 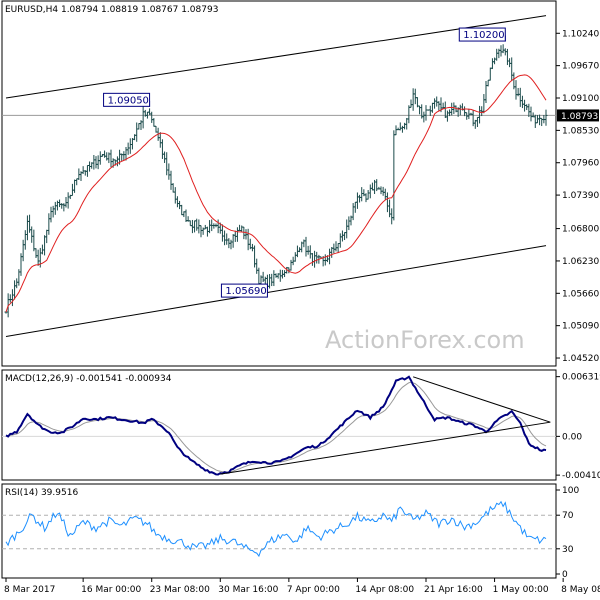 What do you see at coordinates (546, 117) in the screenshot?
I see `candle` at bounding box center [546, 117].